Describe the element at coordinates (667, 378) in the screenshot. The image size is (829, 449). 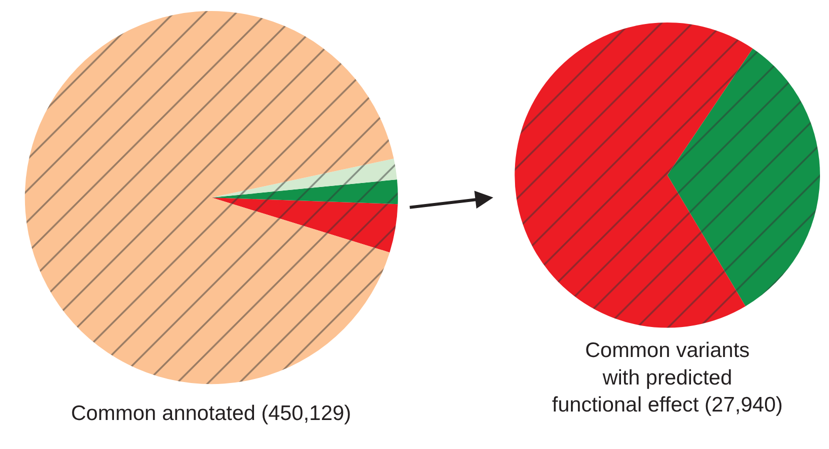
I see `text: Common variants with predicted functional effect (27,940)` at that location.